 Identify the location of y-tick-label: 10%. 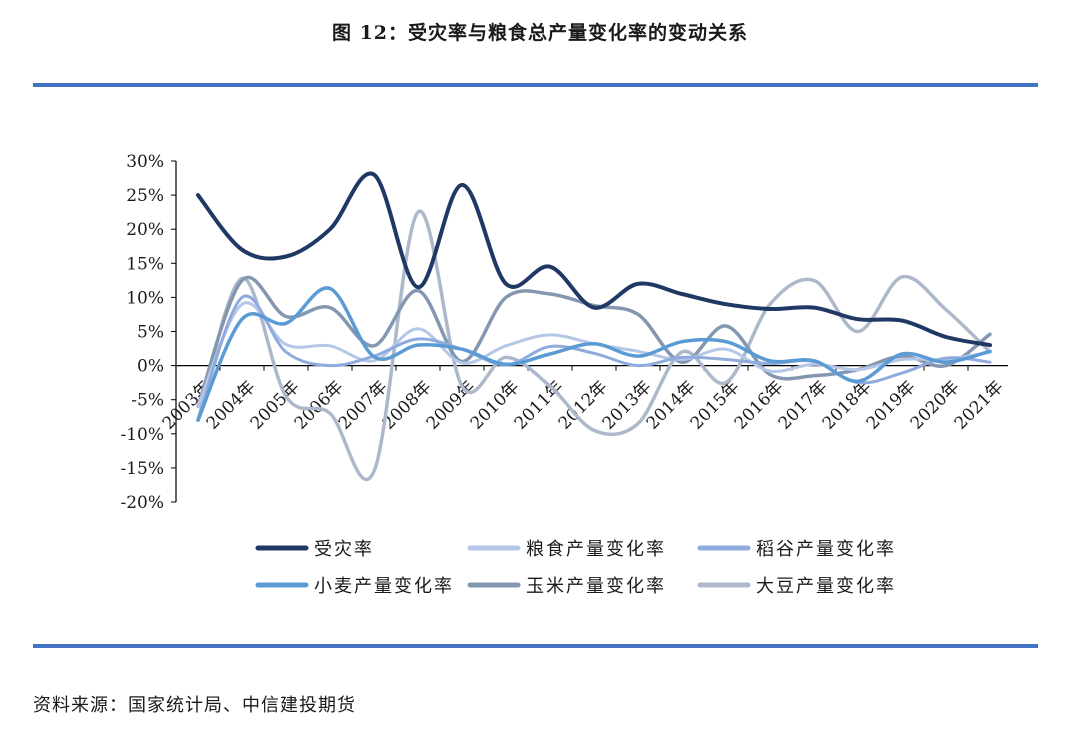
(145, 298).